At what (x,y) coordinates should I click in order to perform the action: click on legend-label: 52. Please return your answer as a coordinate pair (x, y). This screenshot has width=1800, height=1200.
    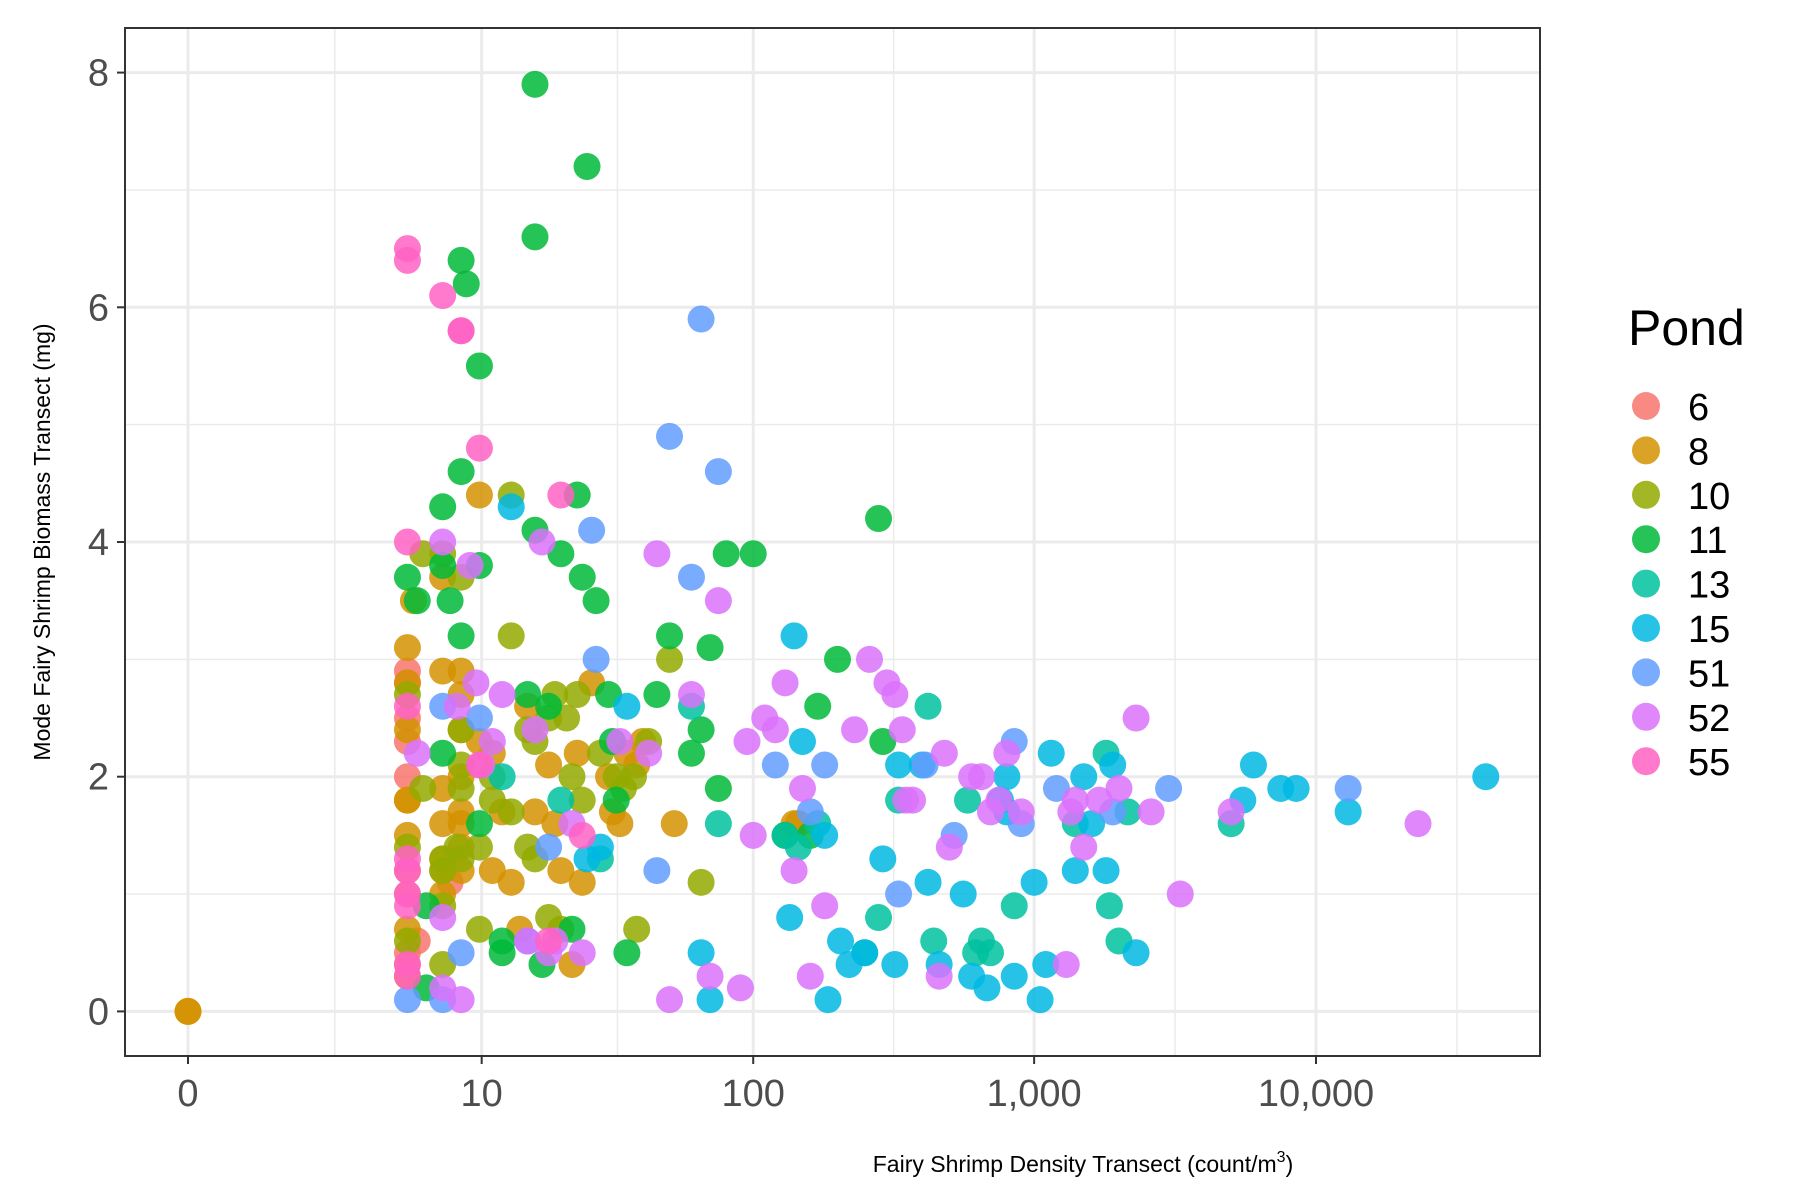
    Looking at the image, I should click on (1709, 719).